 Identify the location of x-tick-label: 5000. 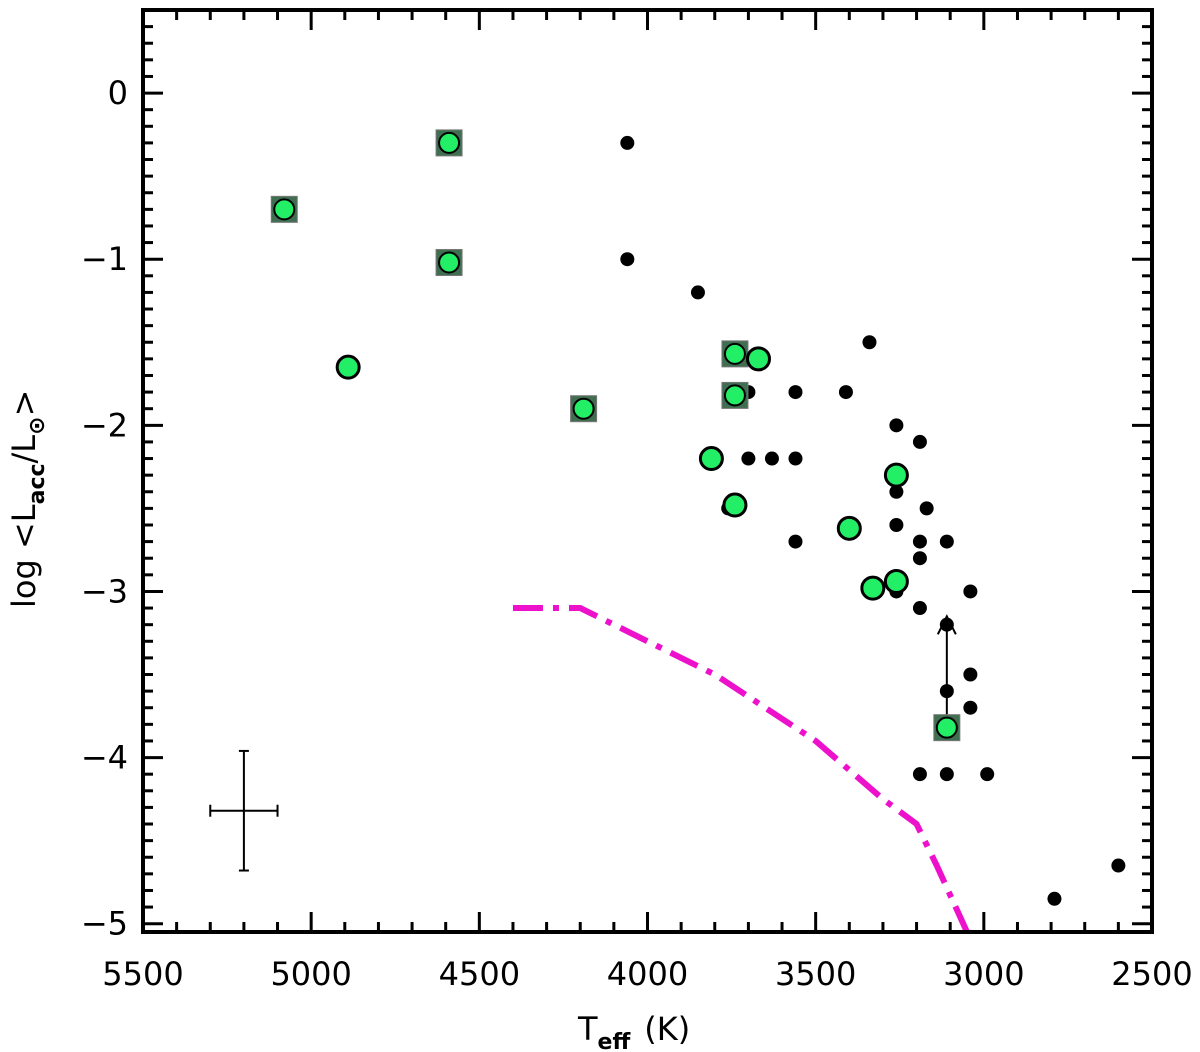
(310, 974).